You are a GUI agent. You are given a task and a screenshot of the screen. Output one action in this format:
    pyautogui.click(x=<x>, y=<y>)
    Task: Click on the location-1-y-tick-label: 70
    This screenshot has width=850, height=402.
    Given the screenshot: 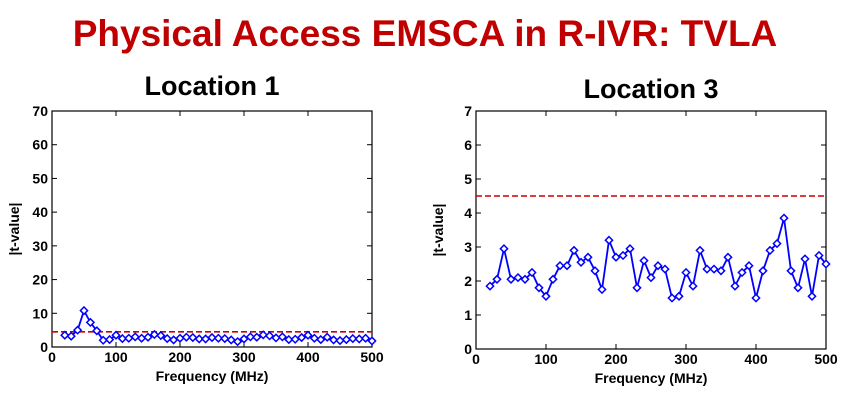 What is the action you would take?
    pyautogui.click(x=40, y=111)
    